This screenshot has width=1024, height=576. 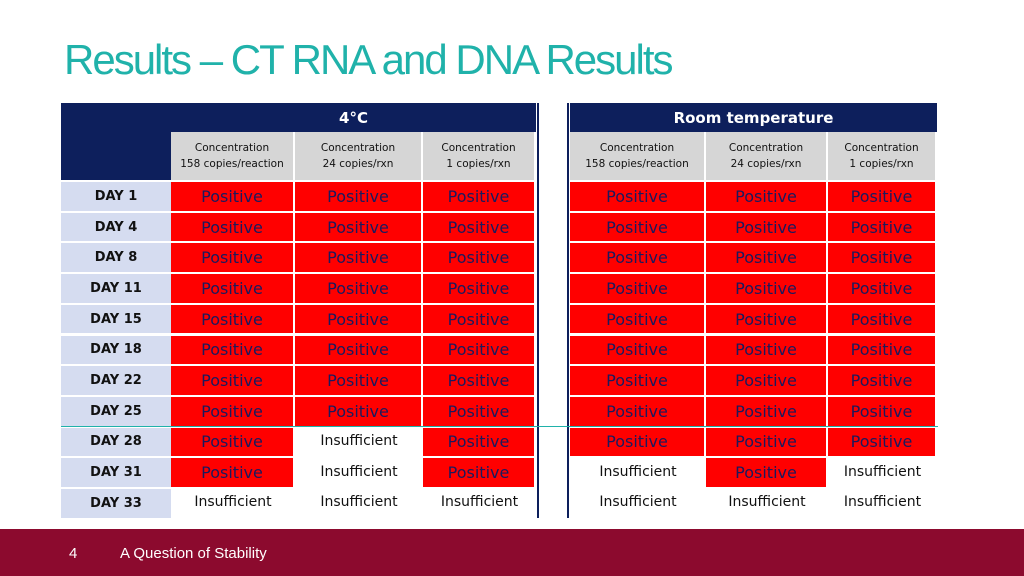 What do you see at coordinates (116, 410) in the screenshot?
I see `day-label: DAY 25` at bounding box center [116, 410].